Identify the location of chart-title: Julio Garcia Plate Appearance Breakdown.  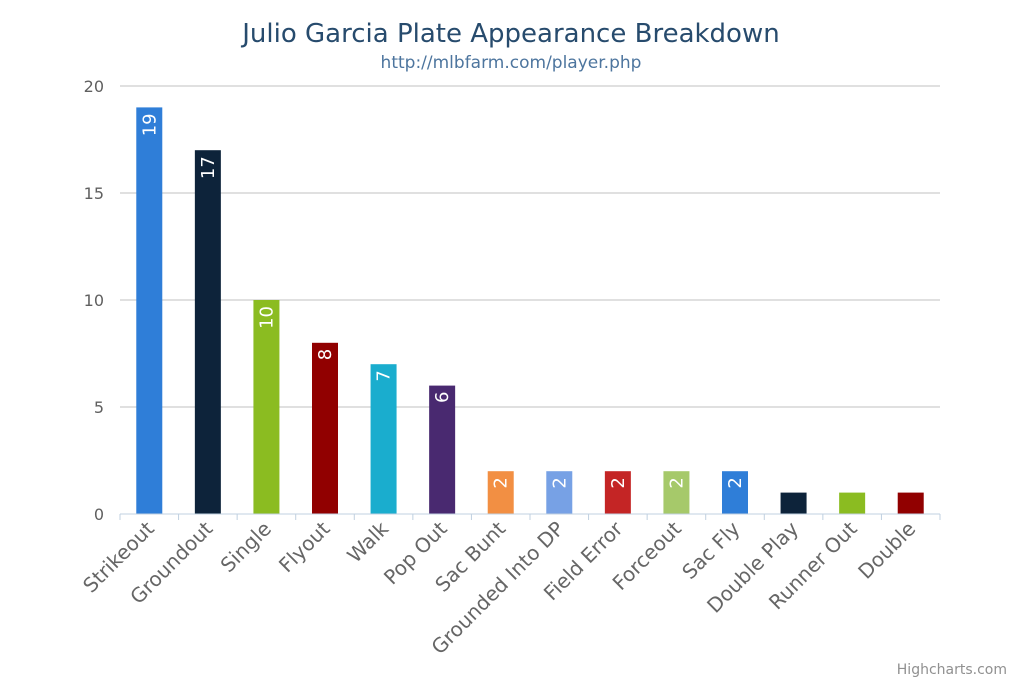
(509, 34).